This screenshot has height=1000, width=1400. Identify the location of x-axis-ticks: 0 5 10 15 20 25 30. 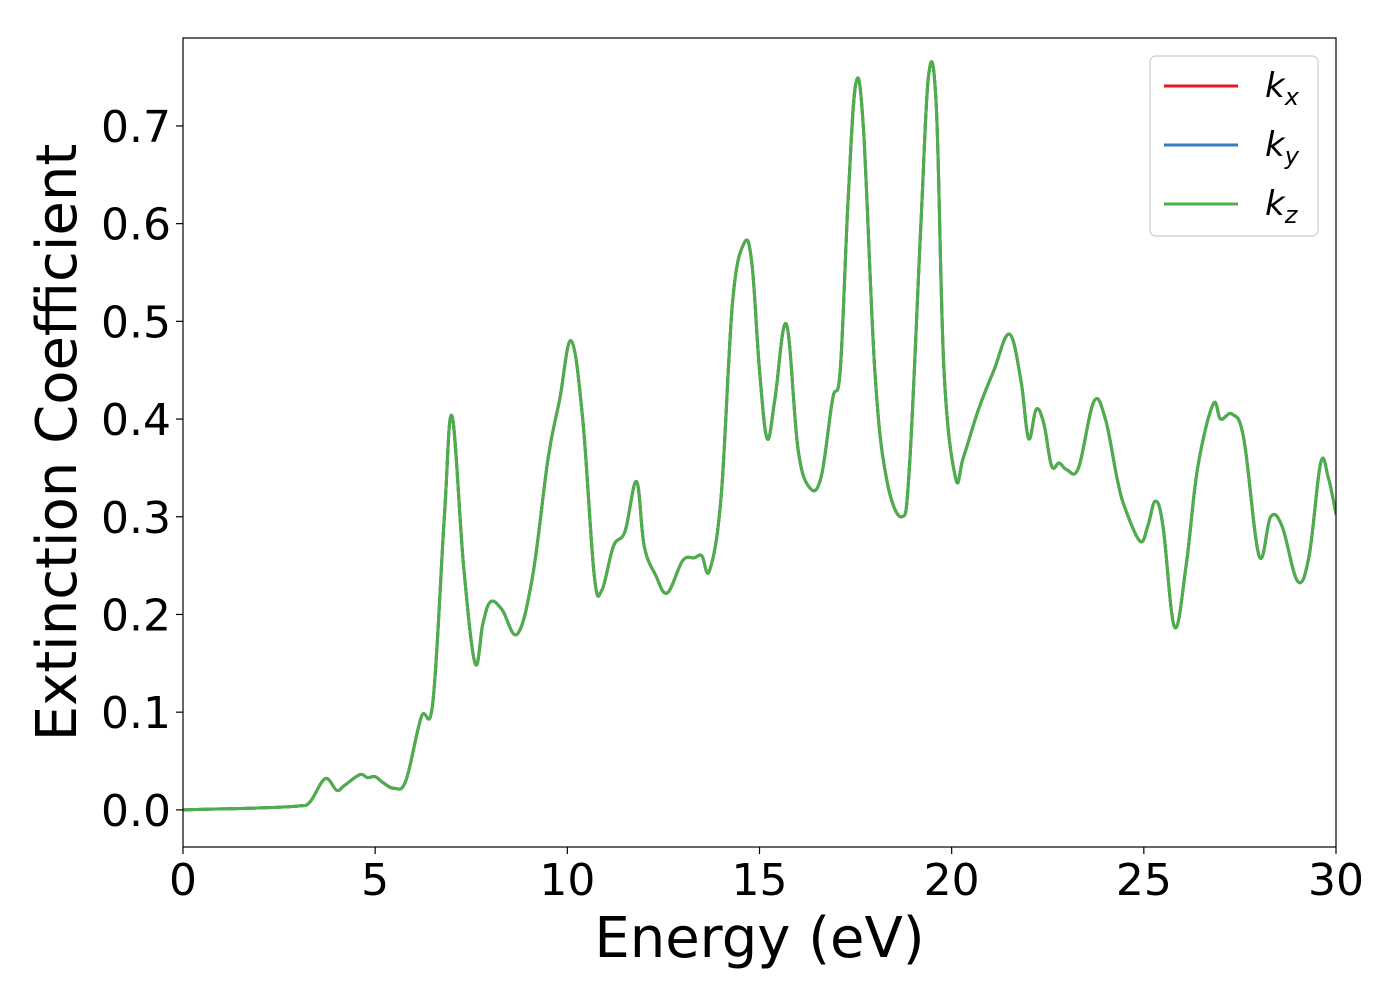
(766, 876).